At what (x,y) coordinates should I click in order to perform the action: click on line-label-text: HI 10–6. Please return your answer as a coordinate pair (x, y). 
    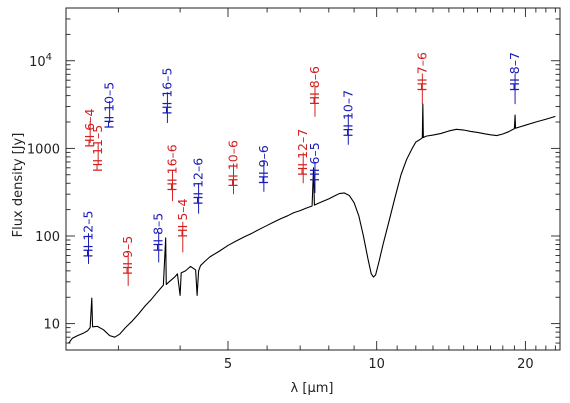
    Looking at the image, I should click on (232, 163).